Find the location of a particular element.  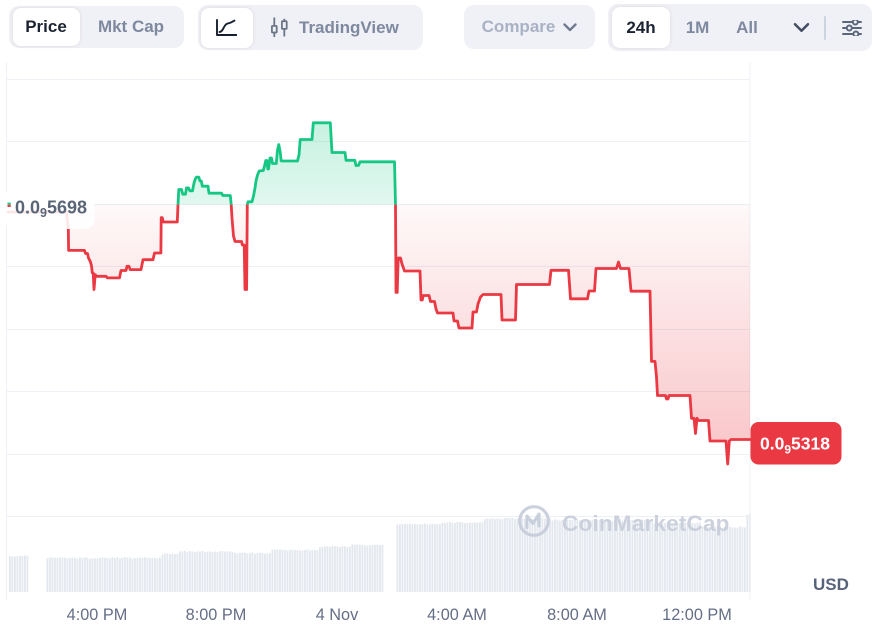

svg-text: 0.095698 is located at coordinates (51, 209).